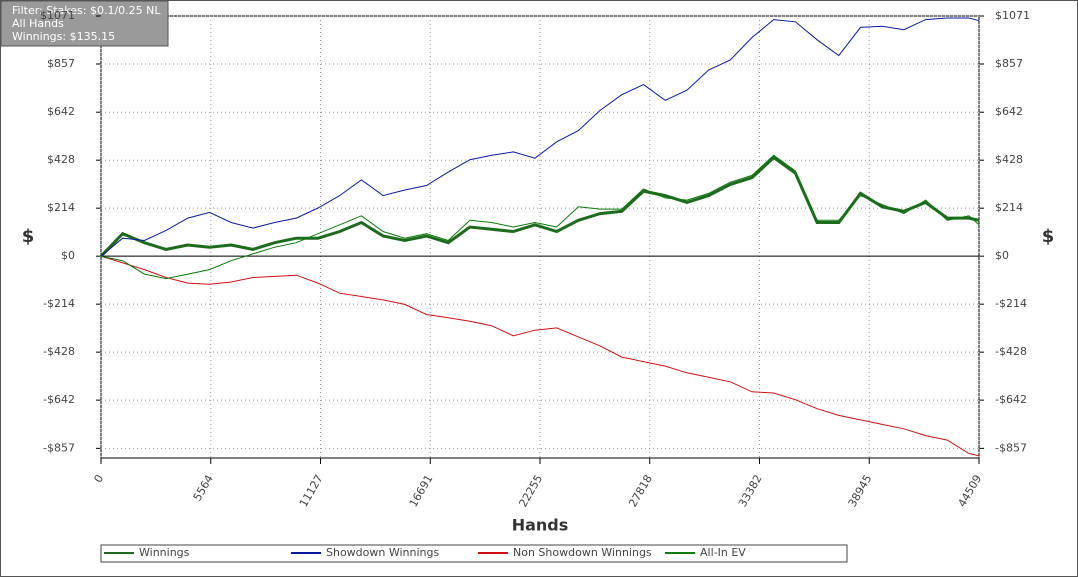  Describe the element at coordinates (59, 351) in the screenshot. I see `y-tick-label: -$428` at that location.